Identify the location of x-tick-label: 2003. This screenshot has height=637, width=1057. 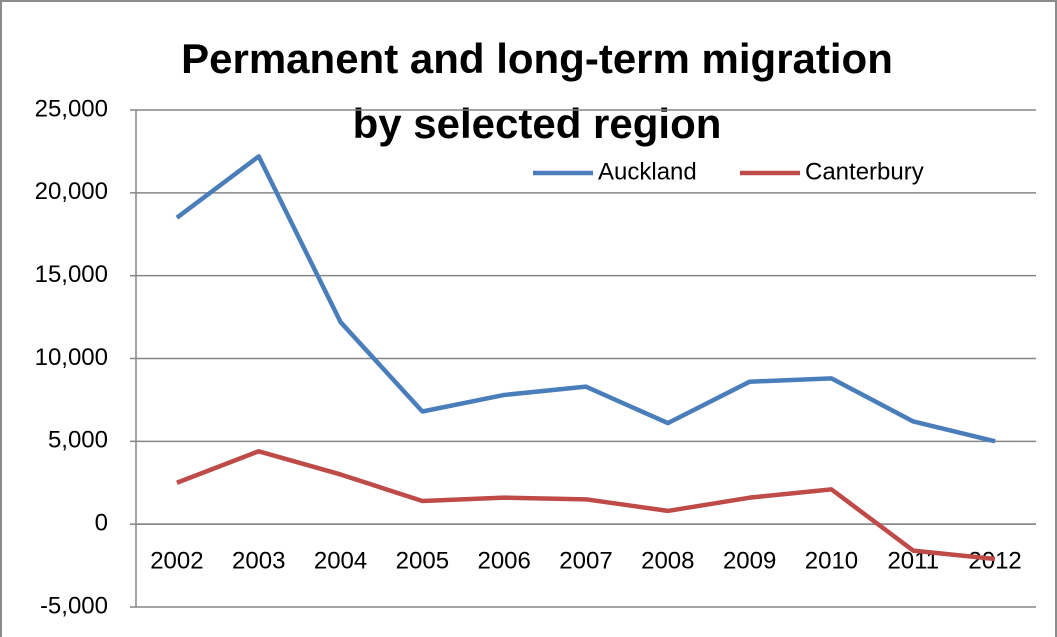
(258, 561).